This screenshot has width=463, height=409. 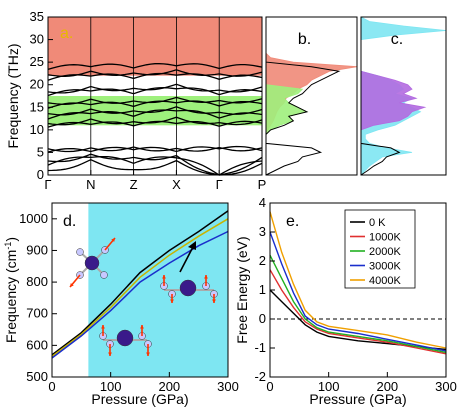 What do you see at coordinates (262, 318) in the screenshot?
I see `panel-e-ytick-label: 0` at bounding box center [262, 318].